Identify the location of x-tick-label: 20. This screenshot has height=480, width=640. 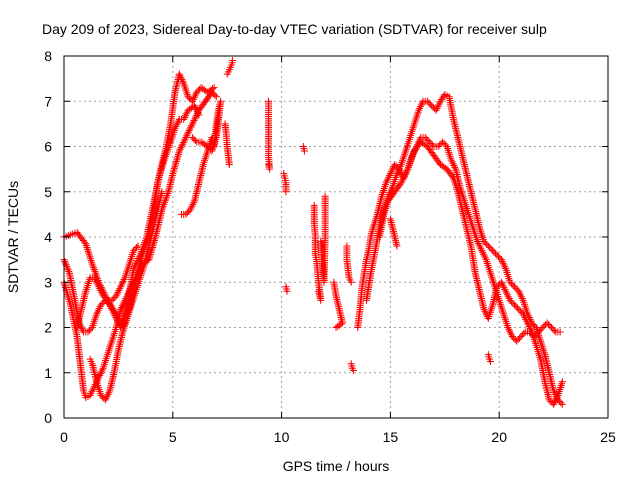
(499, 437).